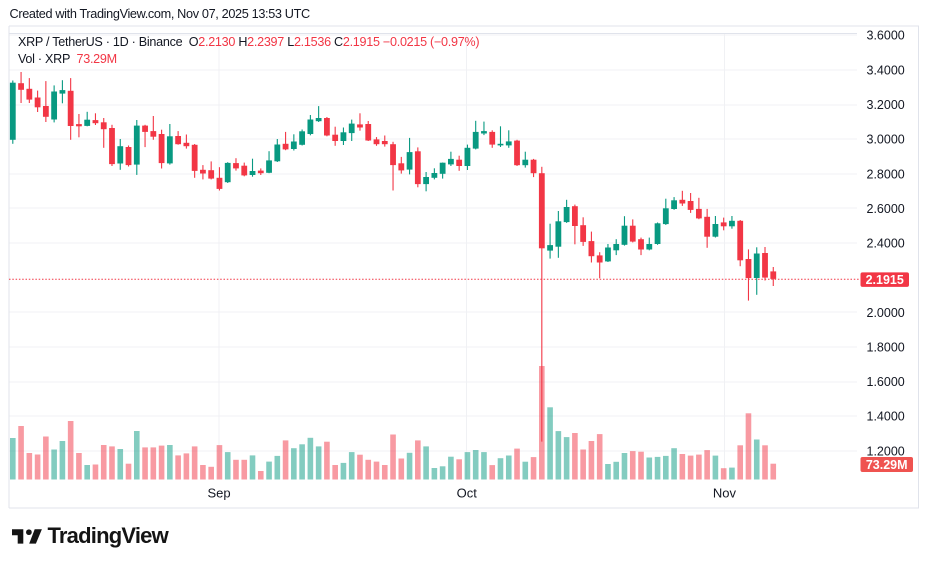  What do you see at coordinates (887, 465) in the screenshot?
I see `svg-text: 73.29M` at bounding box center [887, 465].